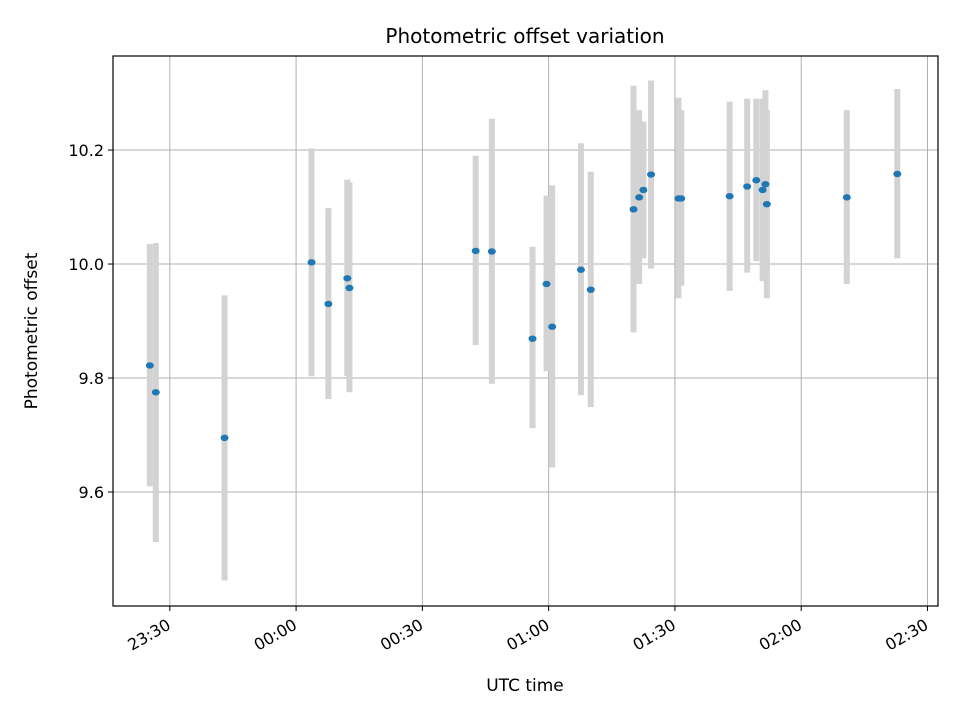  What do you see at coordinates (86, 150) in the screenshot?
I see `y-tick-label: 10.2` at bounding box center [86, 150].